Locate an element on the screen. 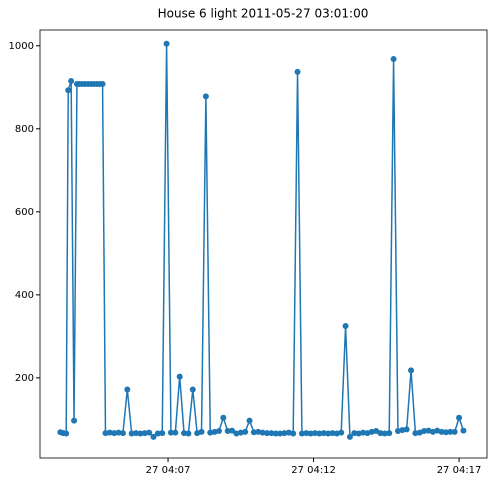  y-tick-label: 800 is located at coordinates (24, 129).